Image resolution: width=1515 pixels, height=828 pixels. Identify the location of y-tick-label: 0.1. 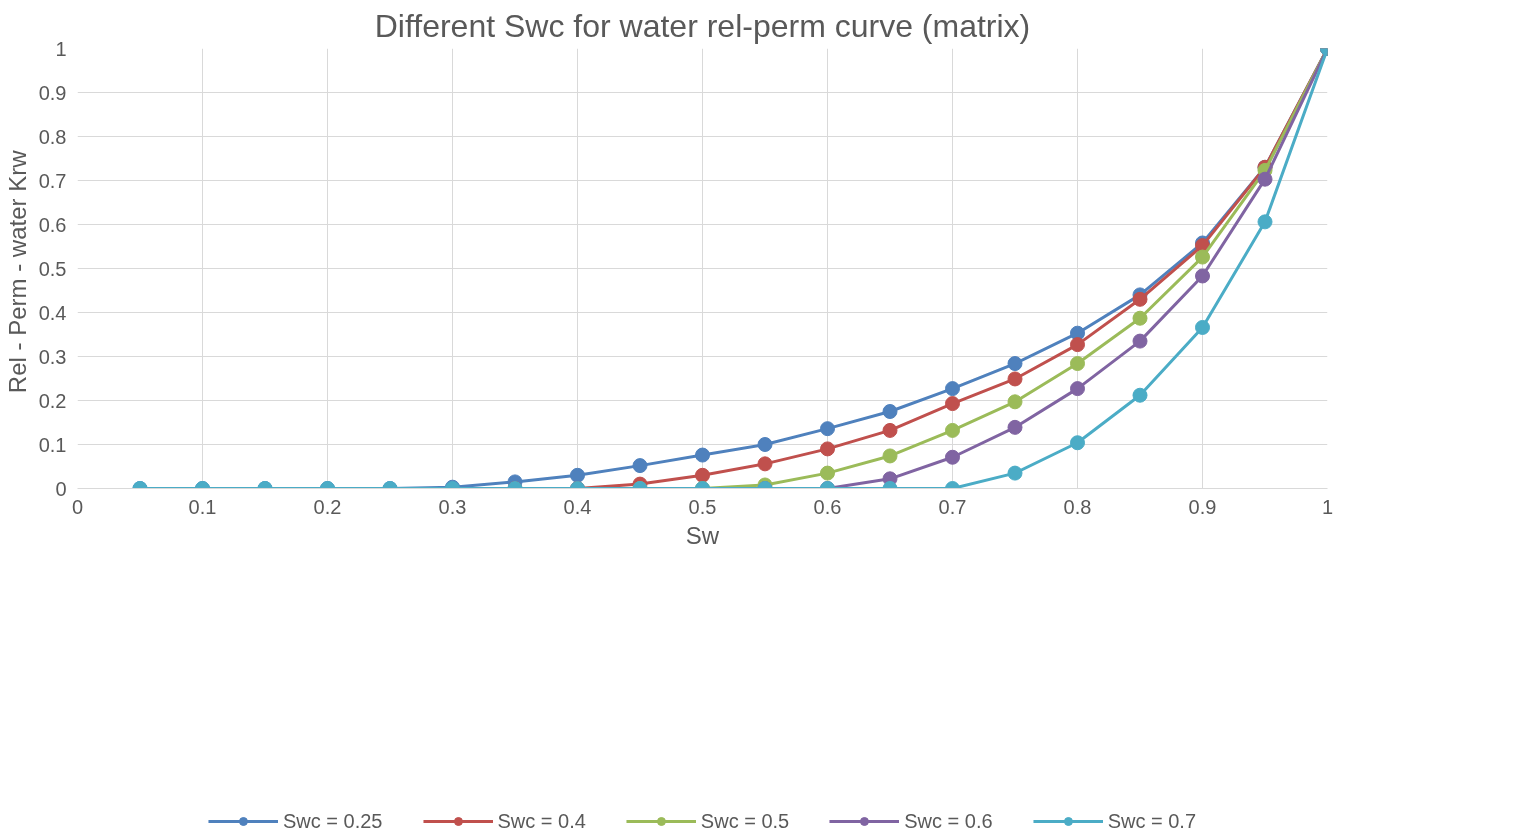
(52, 444).